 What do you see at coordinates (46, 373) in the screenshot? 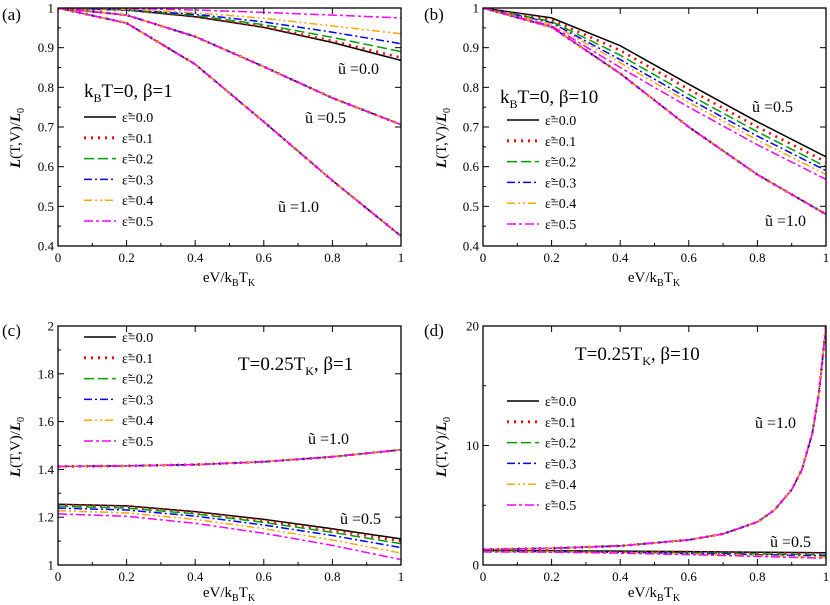
I see `ytick-label-c-4: 1.8` at bounding box center [46, 373].